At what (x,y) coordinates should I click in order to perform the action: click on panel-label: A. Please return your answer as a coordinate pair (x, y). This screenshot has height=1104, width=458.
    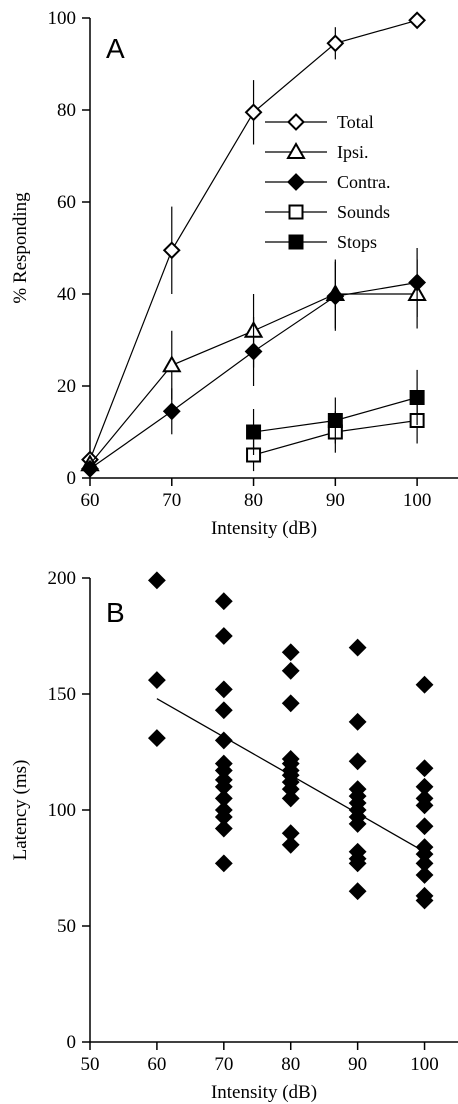
    Looking at the image, I should click on (115, 48).